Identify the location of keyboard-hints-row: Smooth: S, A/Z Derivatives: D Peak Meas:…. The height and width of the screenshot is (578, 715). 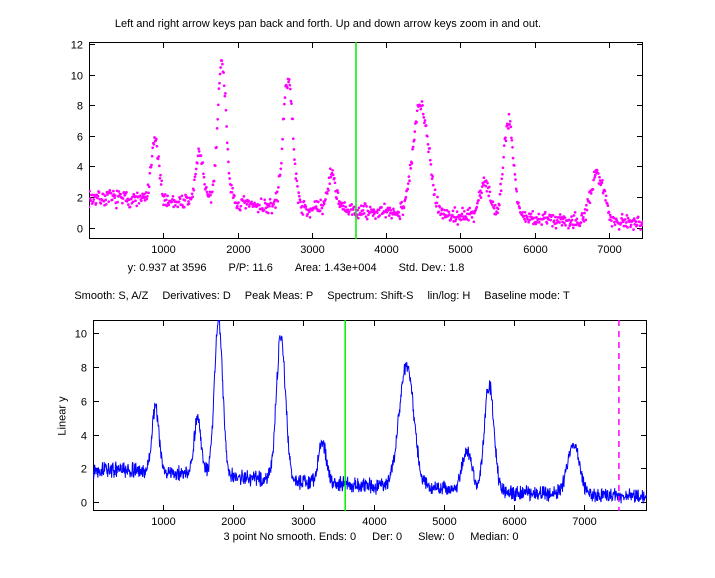
(321, 296).